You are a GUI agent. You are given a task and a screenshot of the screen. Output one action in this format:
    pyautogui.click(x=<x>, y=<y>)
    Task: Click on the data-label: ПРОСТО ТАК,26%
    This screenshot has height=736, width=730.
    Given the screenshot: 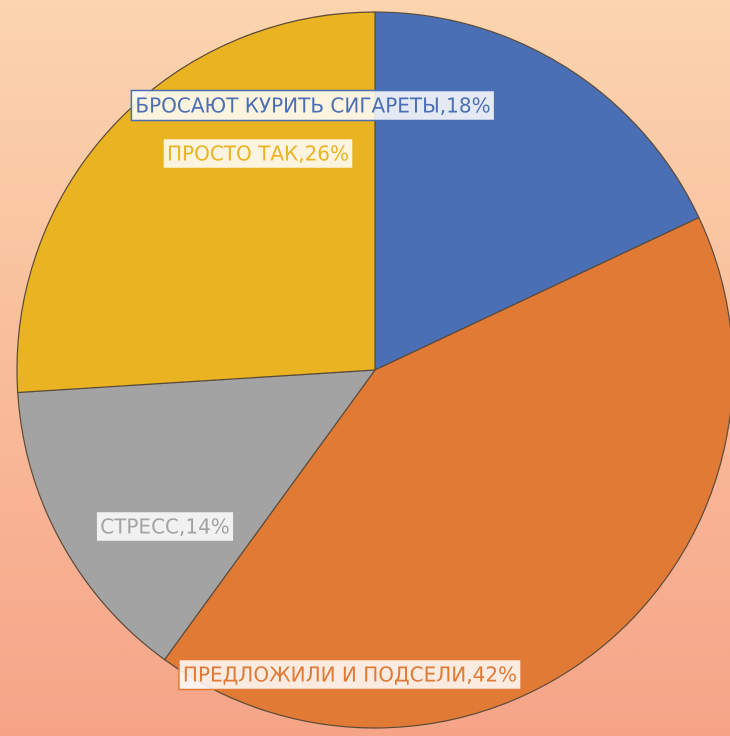 What is the action you would take?
    pyautogui.click(x=258, y=154)
    